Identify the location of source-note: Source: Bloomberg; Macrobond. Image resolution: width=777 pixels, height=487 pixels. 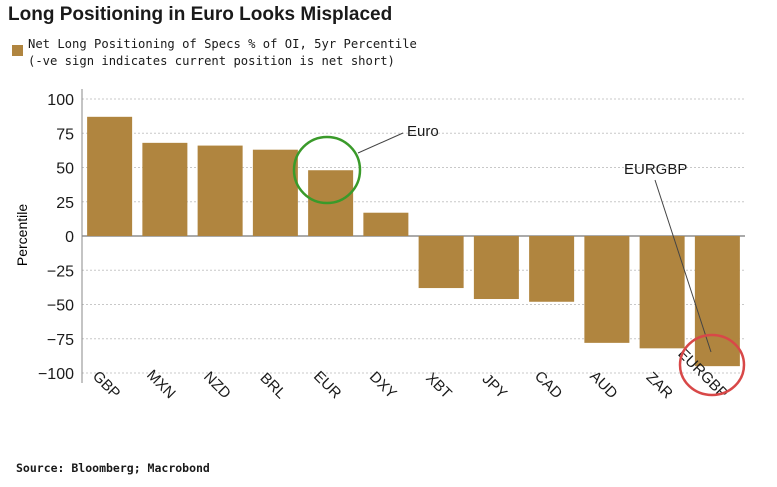
(113, 468).